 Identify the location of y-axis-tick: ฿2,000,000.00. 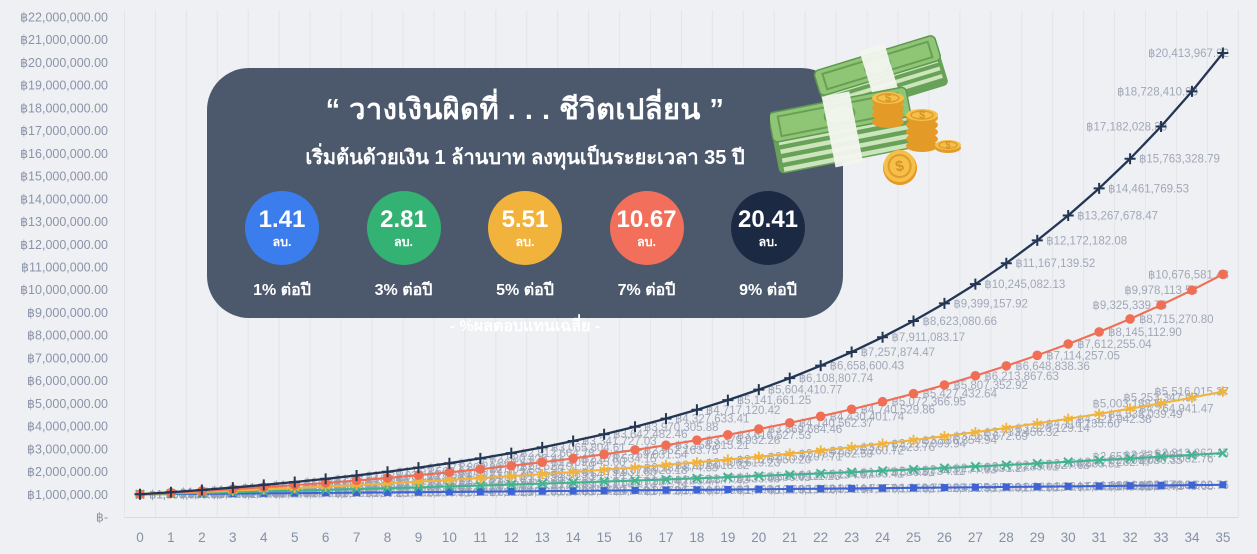
(67, 472).